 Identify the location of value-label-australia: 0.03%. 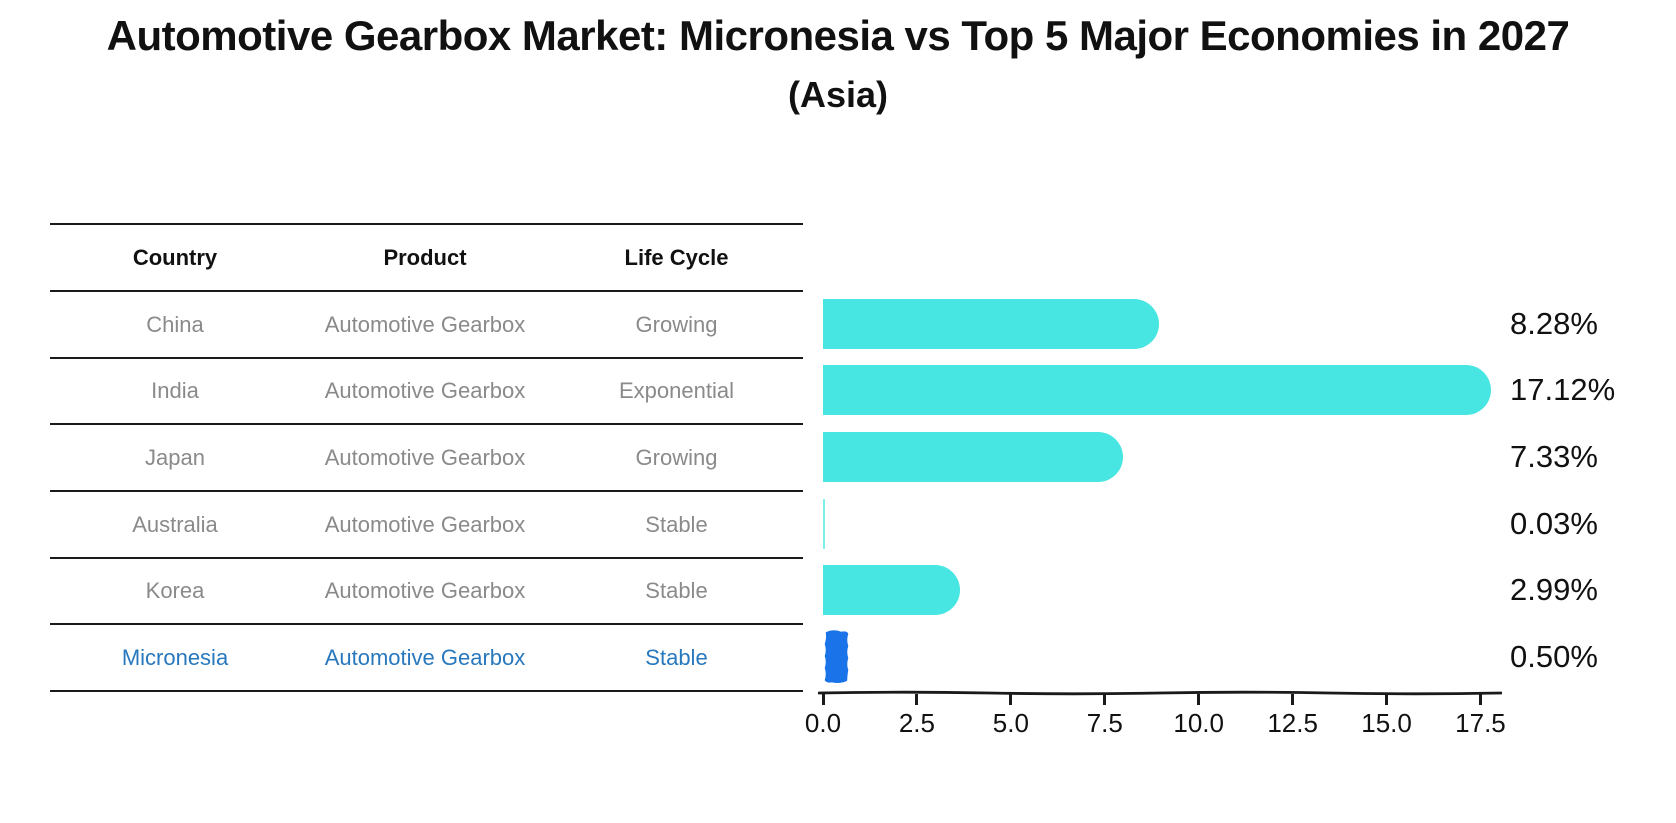
(1554, 523).